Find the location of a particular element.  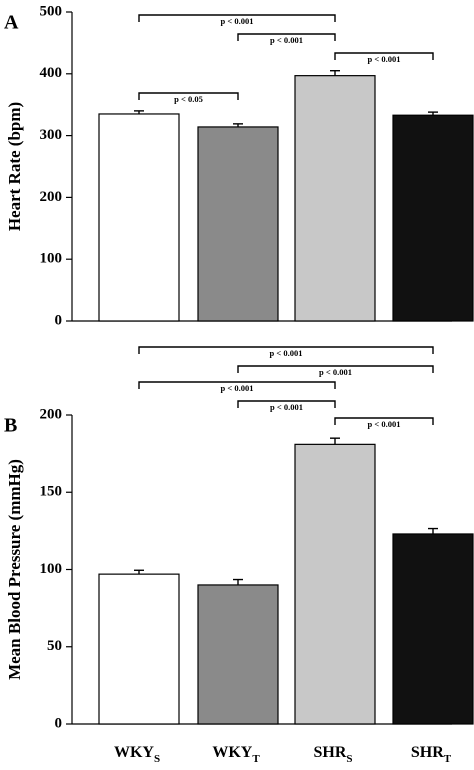

y-axis-label: Mean Blood Pressure (mmHg) is located at coordinates (14, 569).